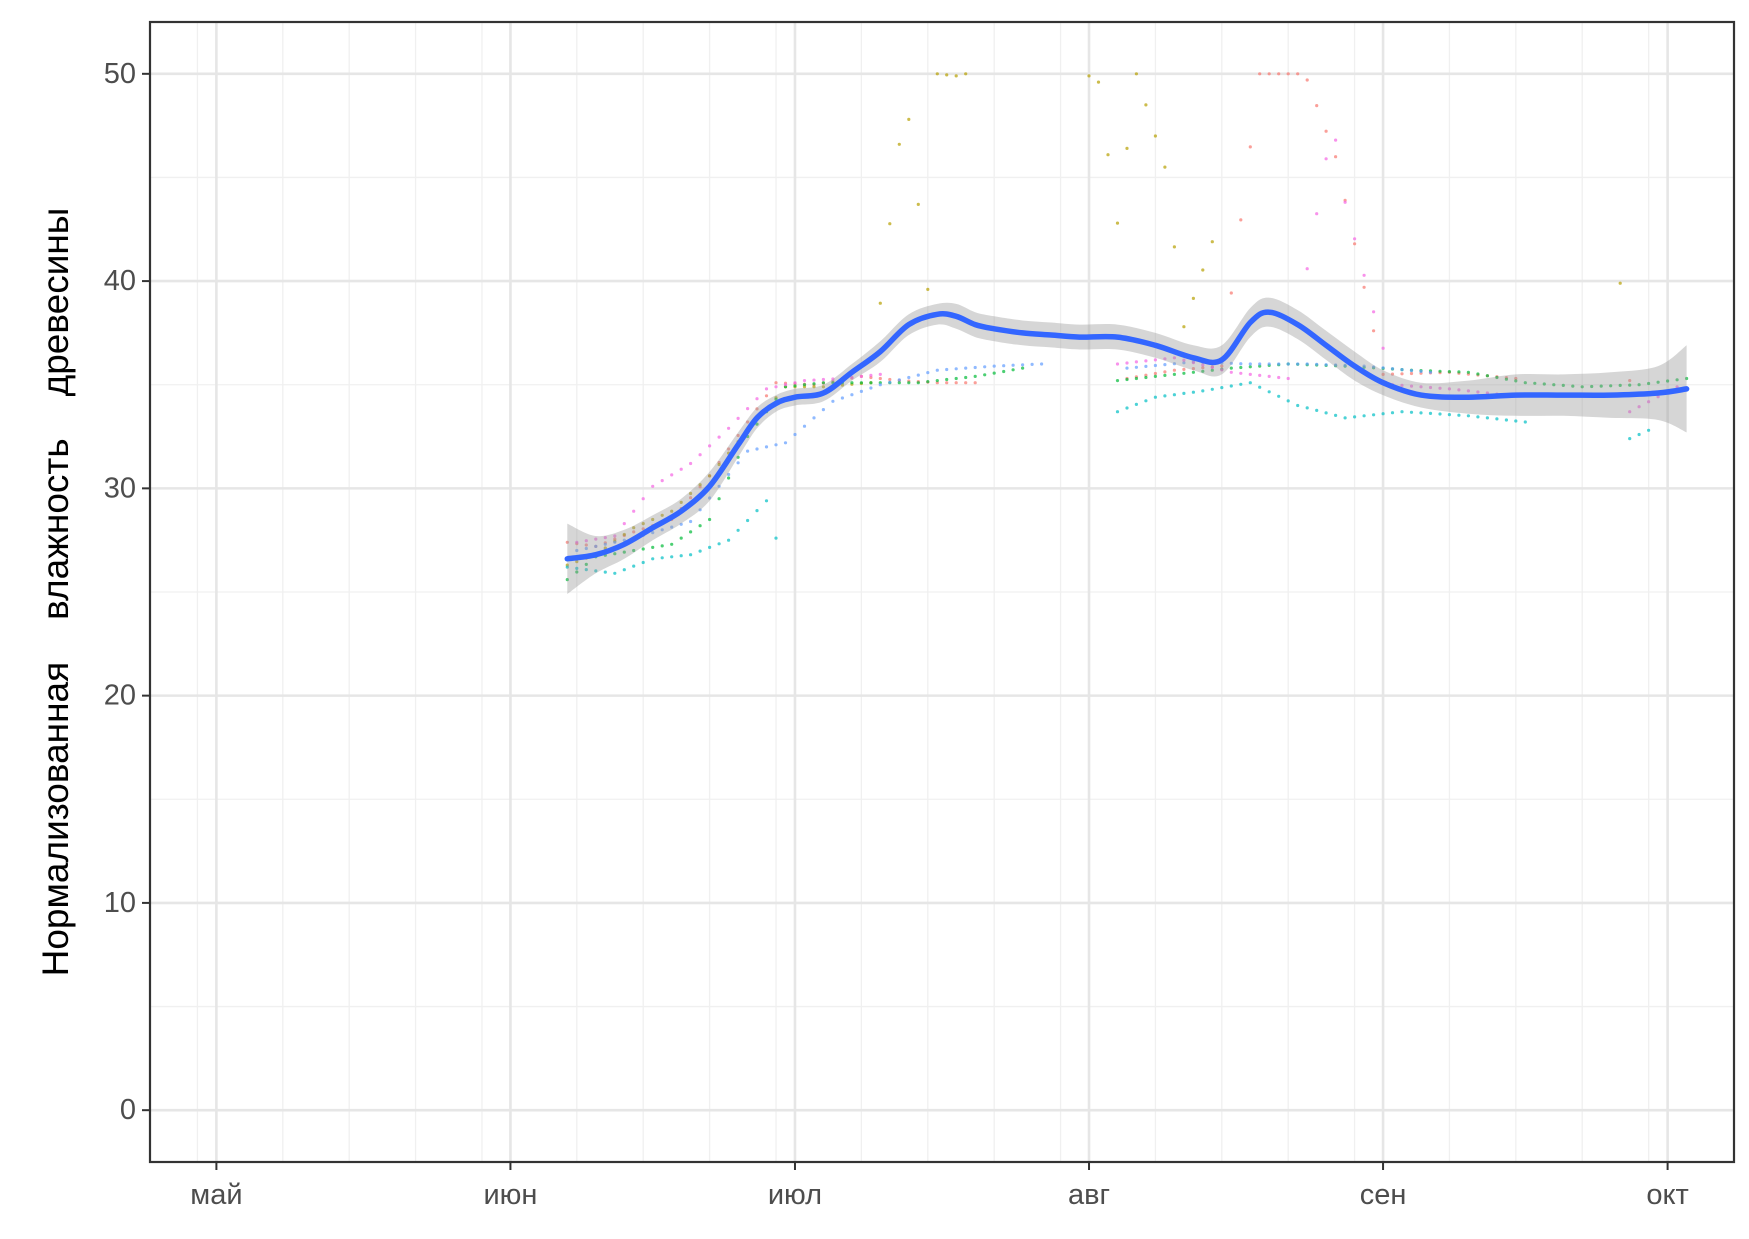  I want to click on smooth-line, so click(1127, 435).